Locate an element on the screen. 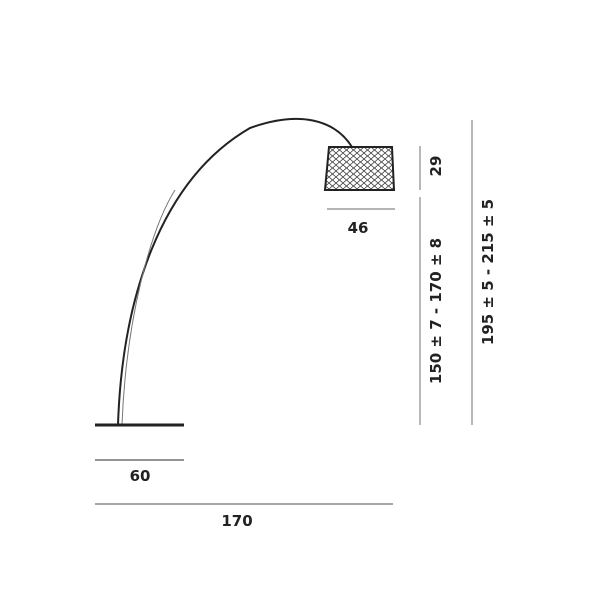 The image size is (600, 600). lamp-shade is located at coordinates (359, 168).